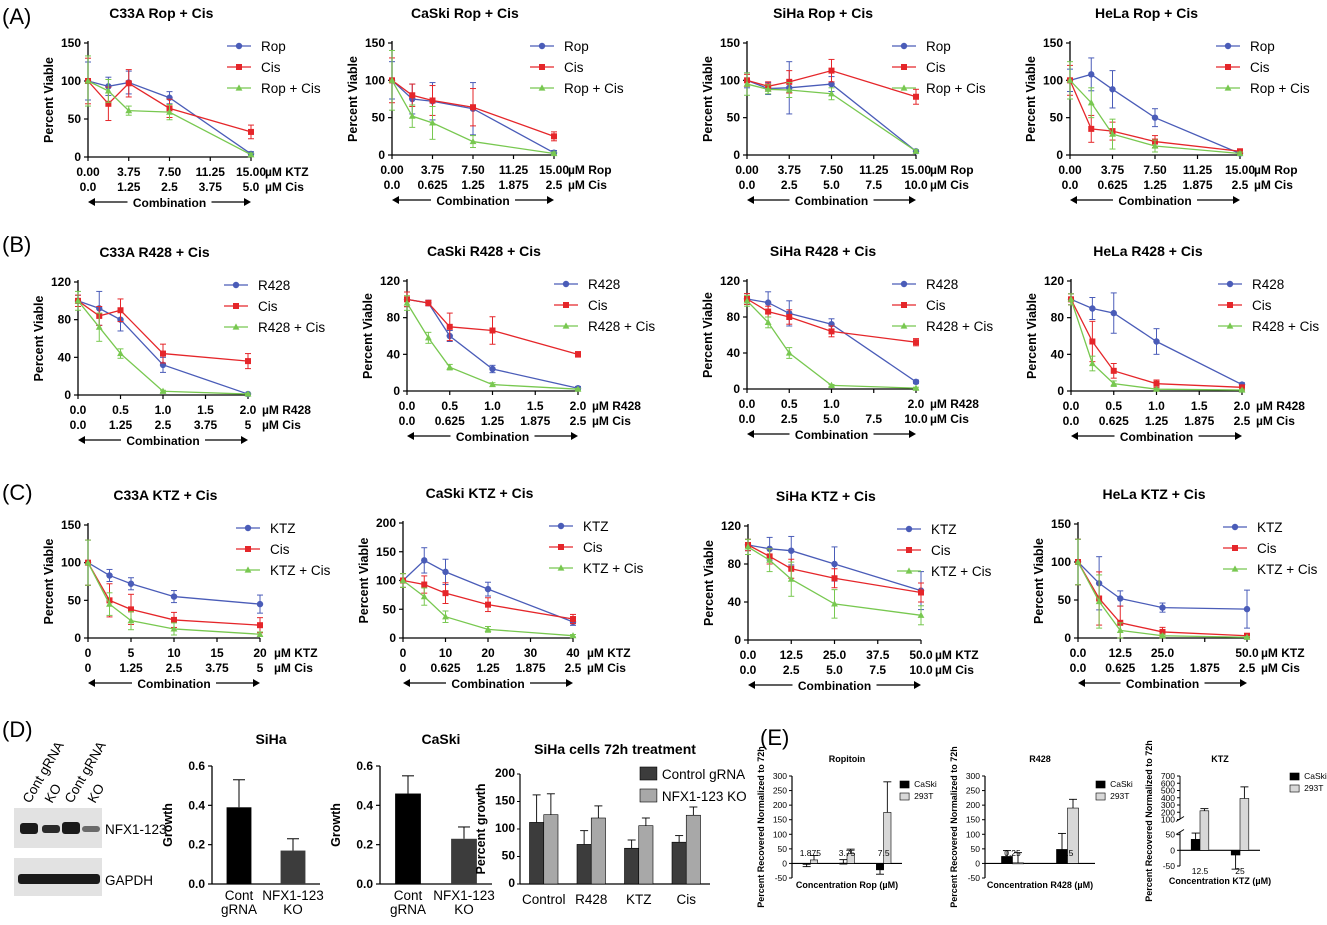 The image size is (1327, 925). What do you see at coordinates (936, 67) in the screenshot?
I see `legend-label: Cis` at bounding box center [936, 67].